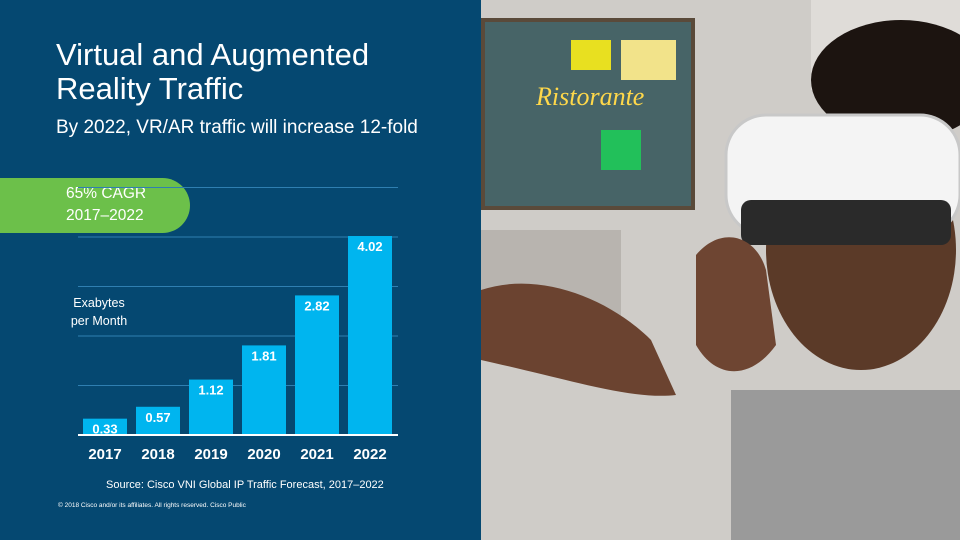 The width and height of the screenshot is (960, 540). What do you see at coordinates (211, 407) in the screenshot?
I see `bar-2019` at bounding box center [211, 407].